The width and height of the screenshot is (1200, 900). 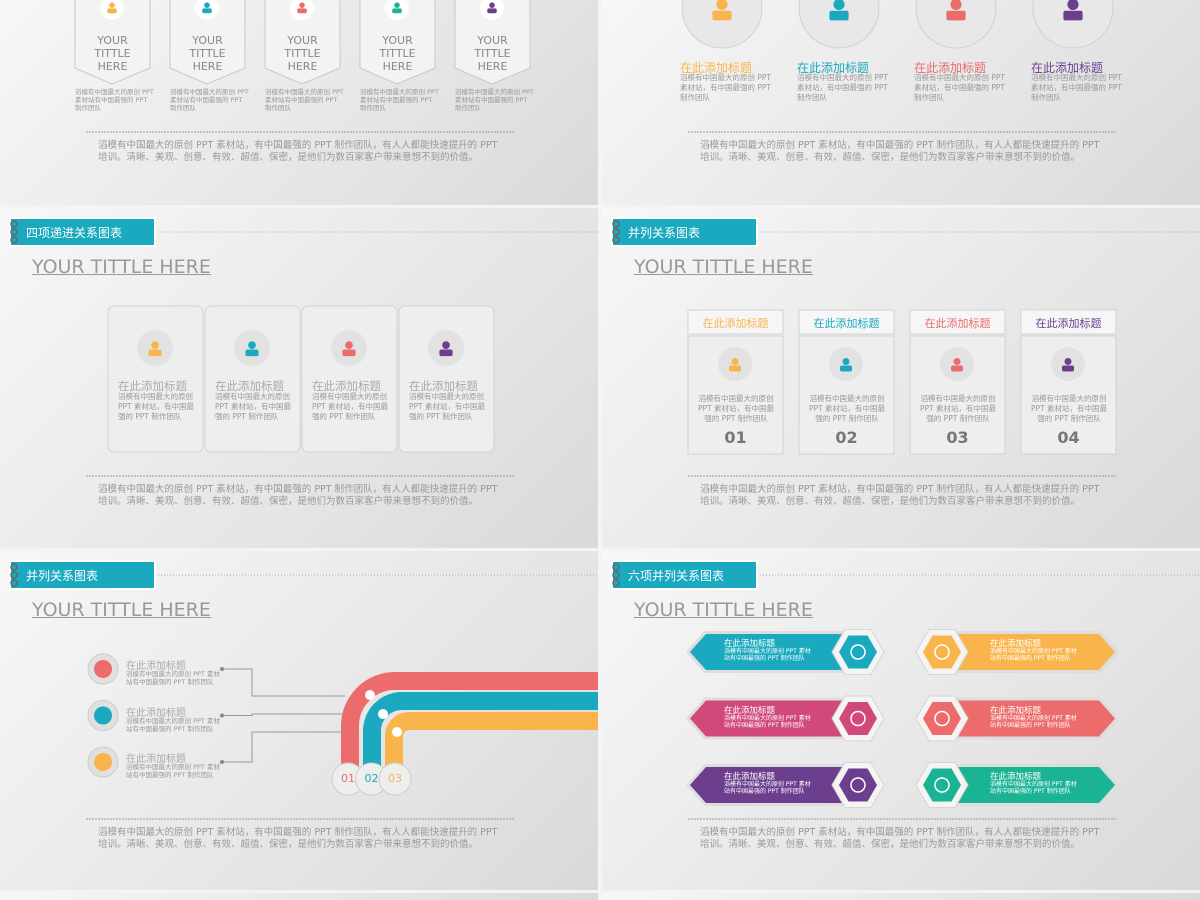 What do you see at coordinates (348, 778) in the screenshot?
I see `number-label: 01` at bounding box center [348, 778].